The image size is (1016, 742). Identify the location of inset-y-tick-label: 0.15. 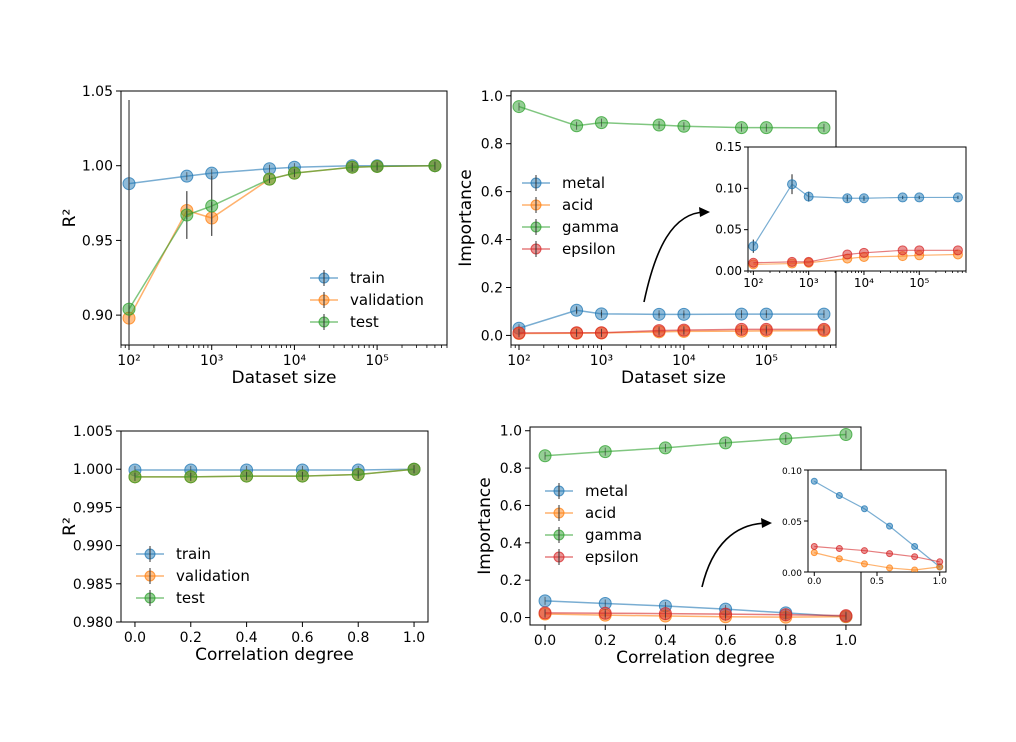
(728, 147).